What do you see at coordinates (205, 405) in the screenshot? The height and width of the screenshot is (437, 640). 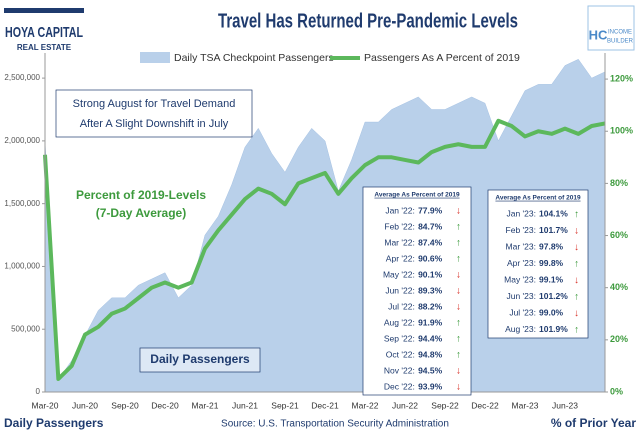 I see `x-tick-label: Mar-21` at bounding box center [205, 405].